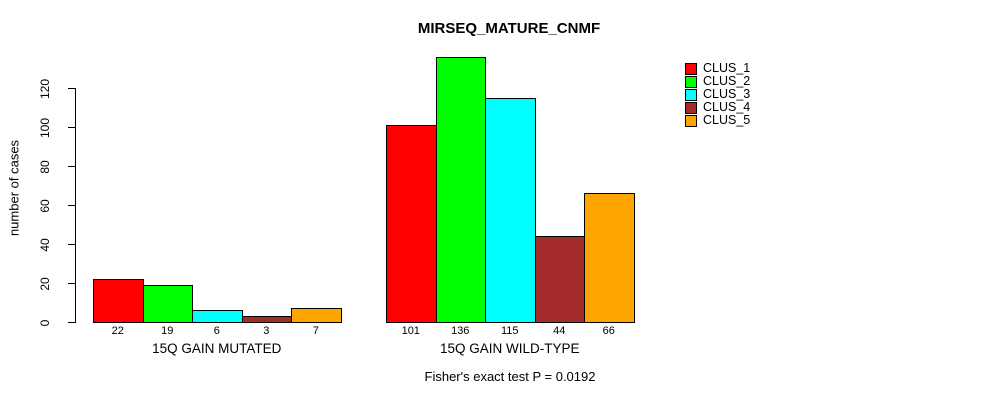 This screenshot has height=400, width=990. I want to click on bar-clus-5-15q-gain-mutated, so click(316, 315).